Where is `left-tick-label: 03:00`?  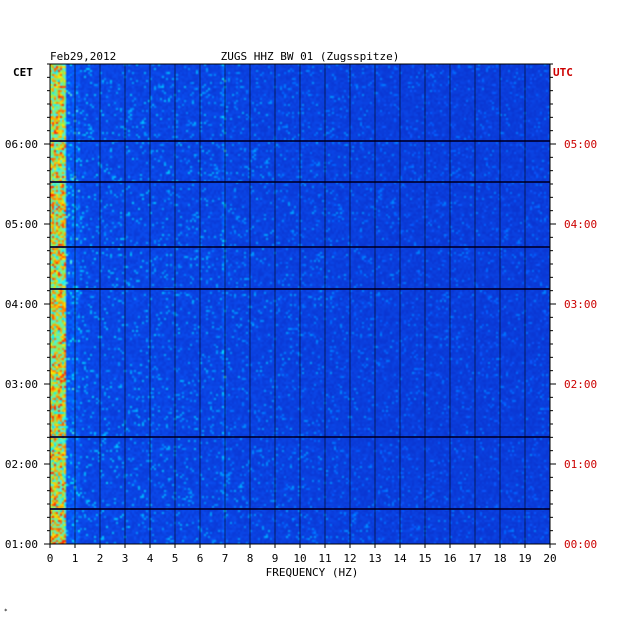
left-tick-label: 03:00 is located at coordinates (21, 384).